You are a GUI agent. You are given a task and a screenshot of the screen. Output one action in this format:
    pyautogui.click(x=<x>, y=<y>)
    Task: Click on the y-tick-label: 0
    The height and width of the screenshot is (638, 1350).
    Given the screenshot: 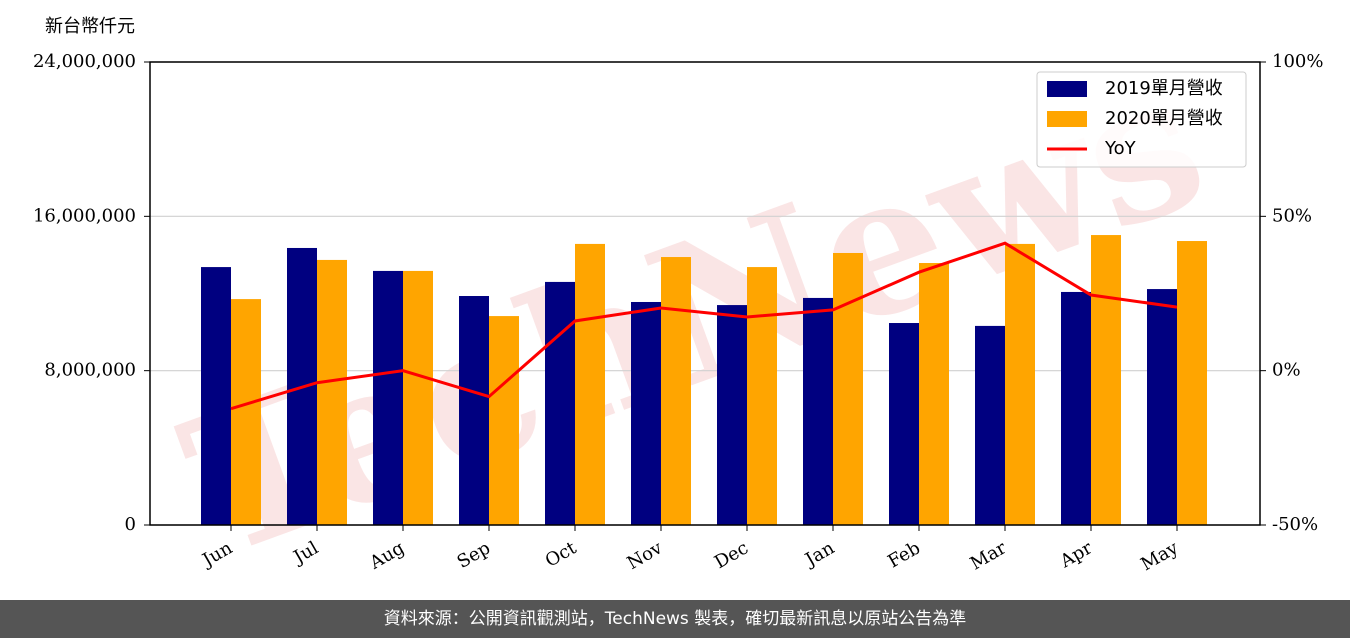 What is the action you would take?
    pyautogui.click(x=130, y=524)
    